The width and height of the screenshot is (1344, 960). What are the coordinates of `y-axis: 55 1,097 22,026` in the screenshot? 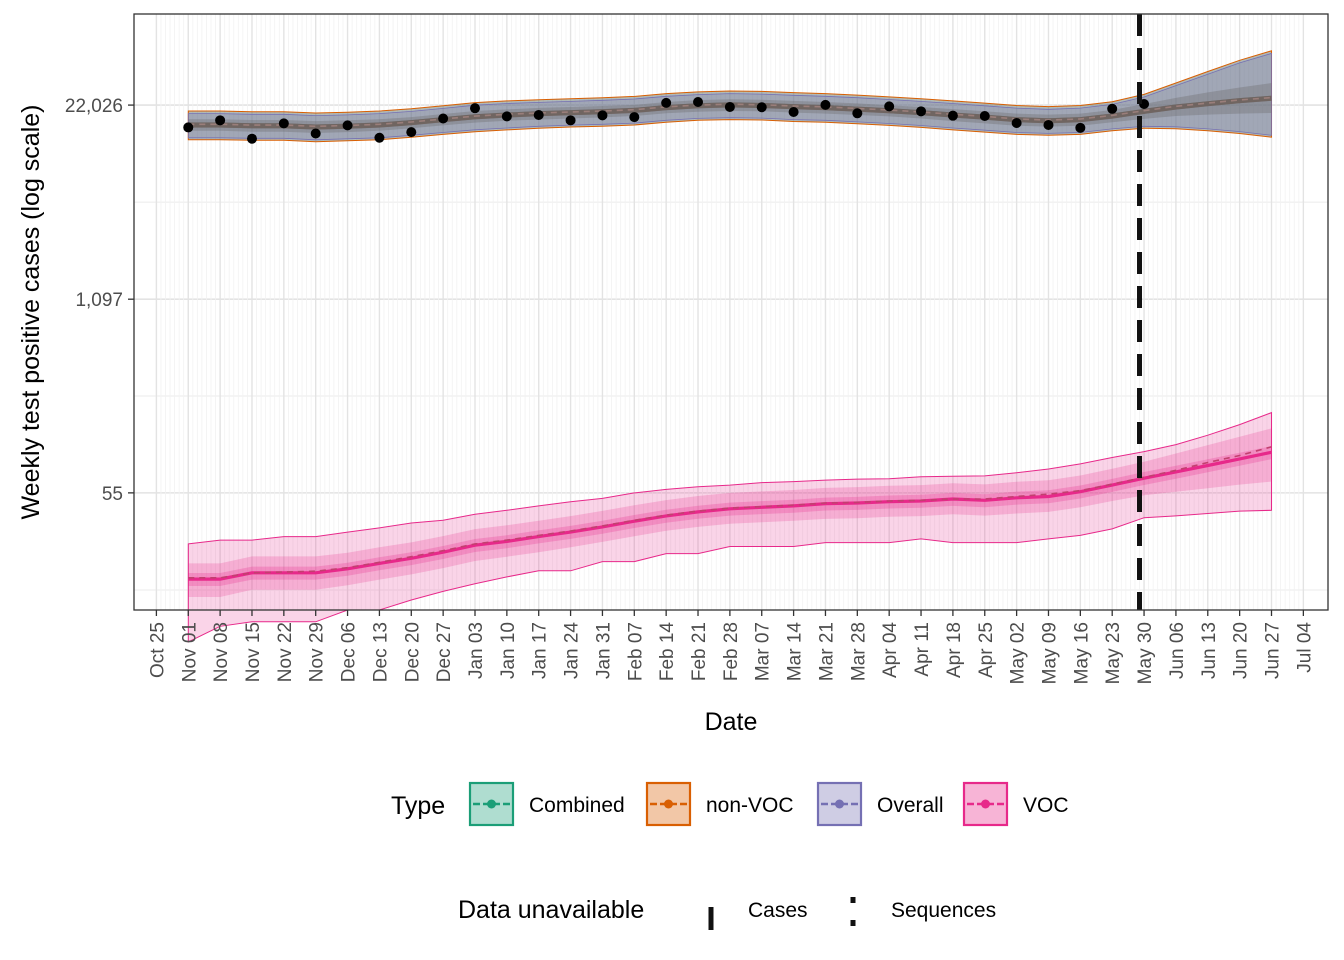 It's located at (99, 300).